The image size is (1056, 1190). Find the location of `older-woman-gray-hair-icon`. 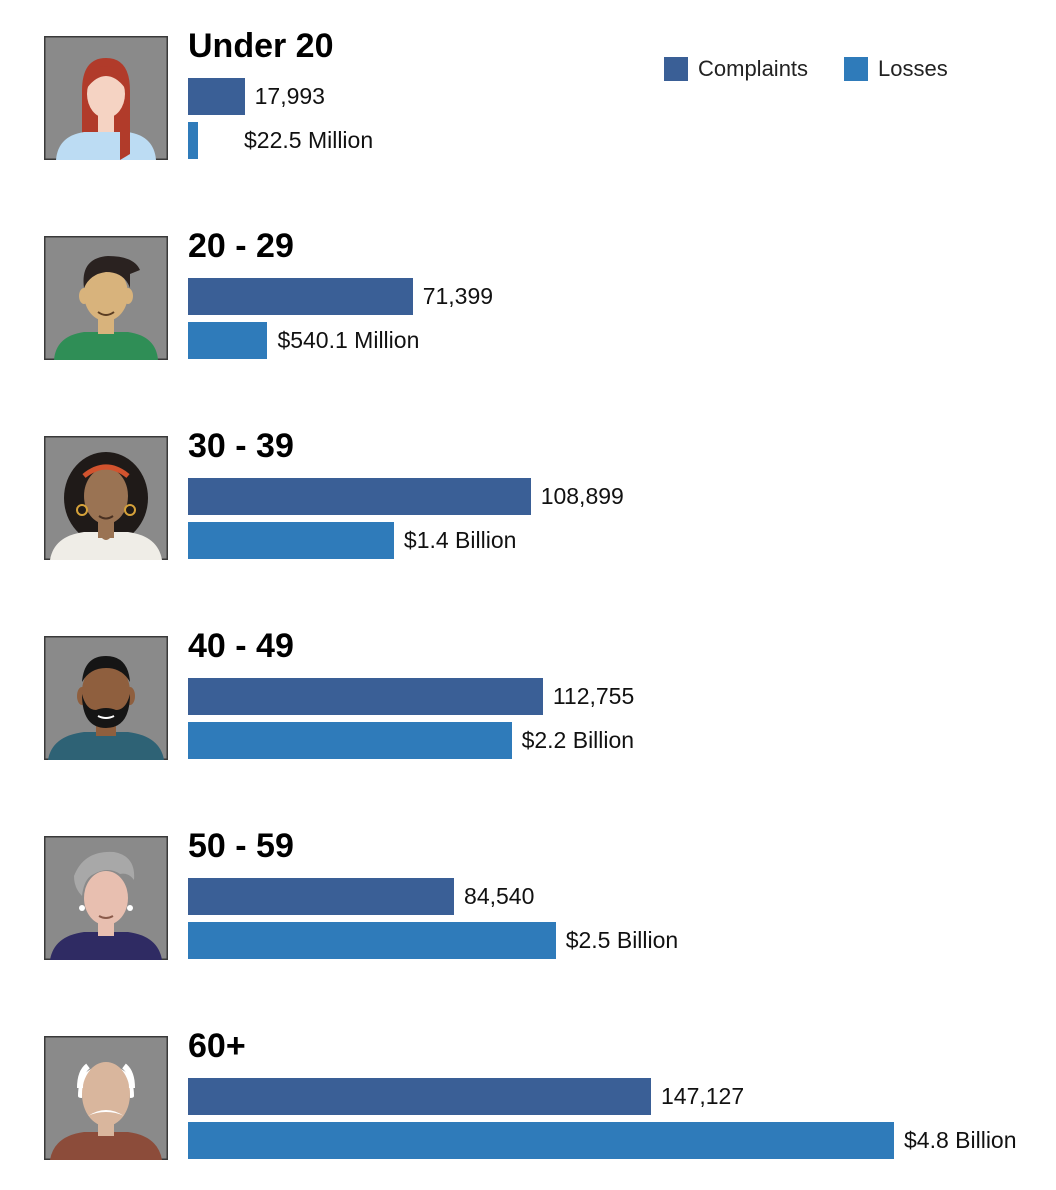

older-woman-gray-hair-icon is located at coordinates (106, 898).